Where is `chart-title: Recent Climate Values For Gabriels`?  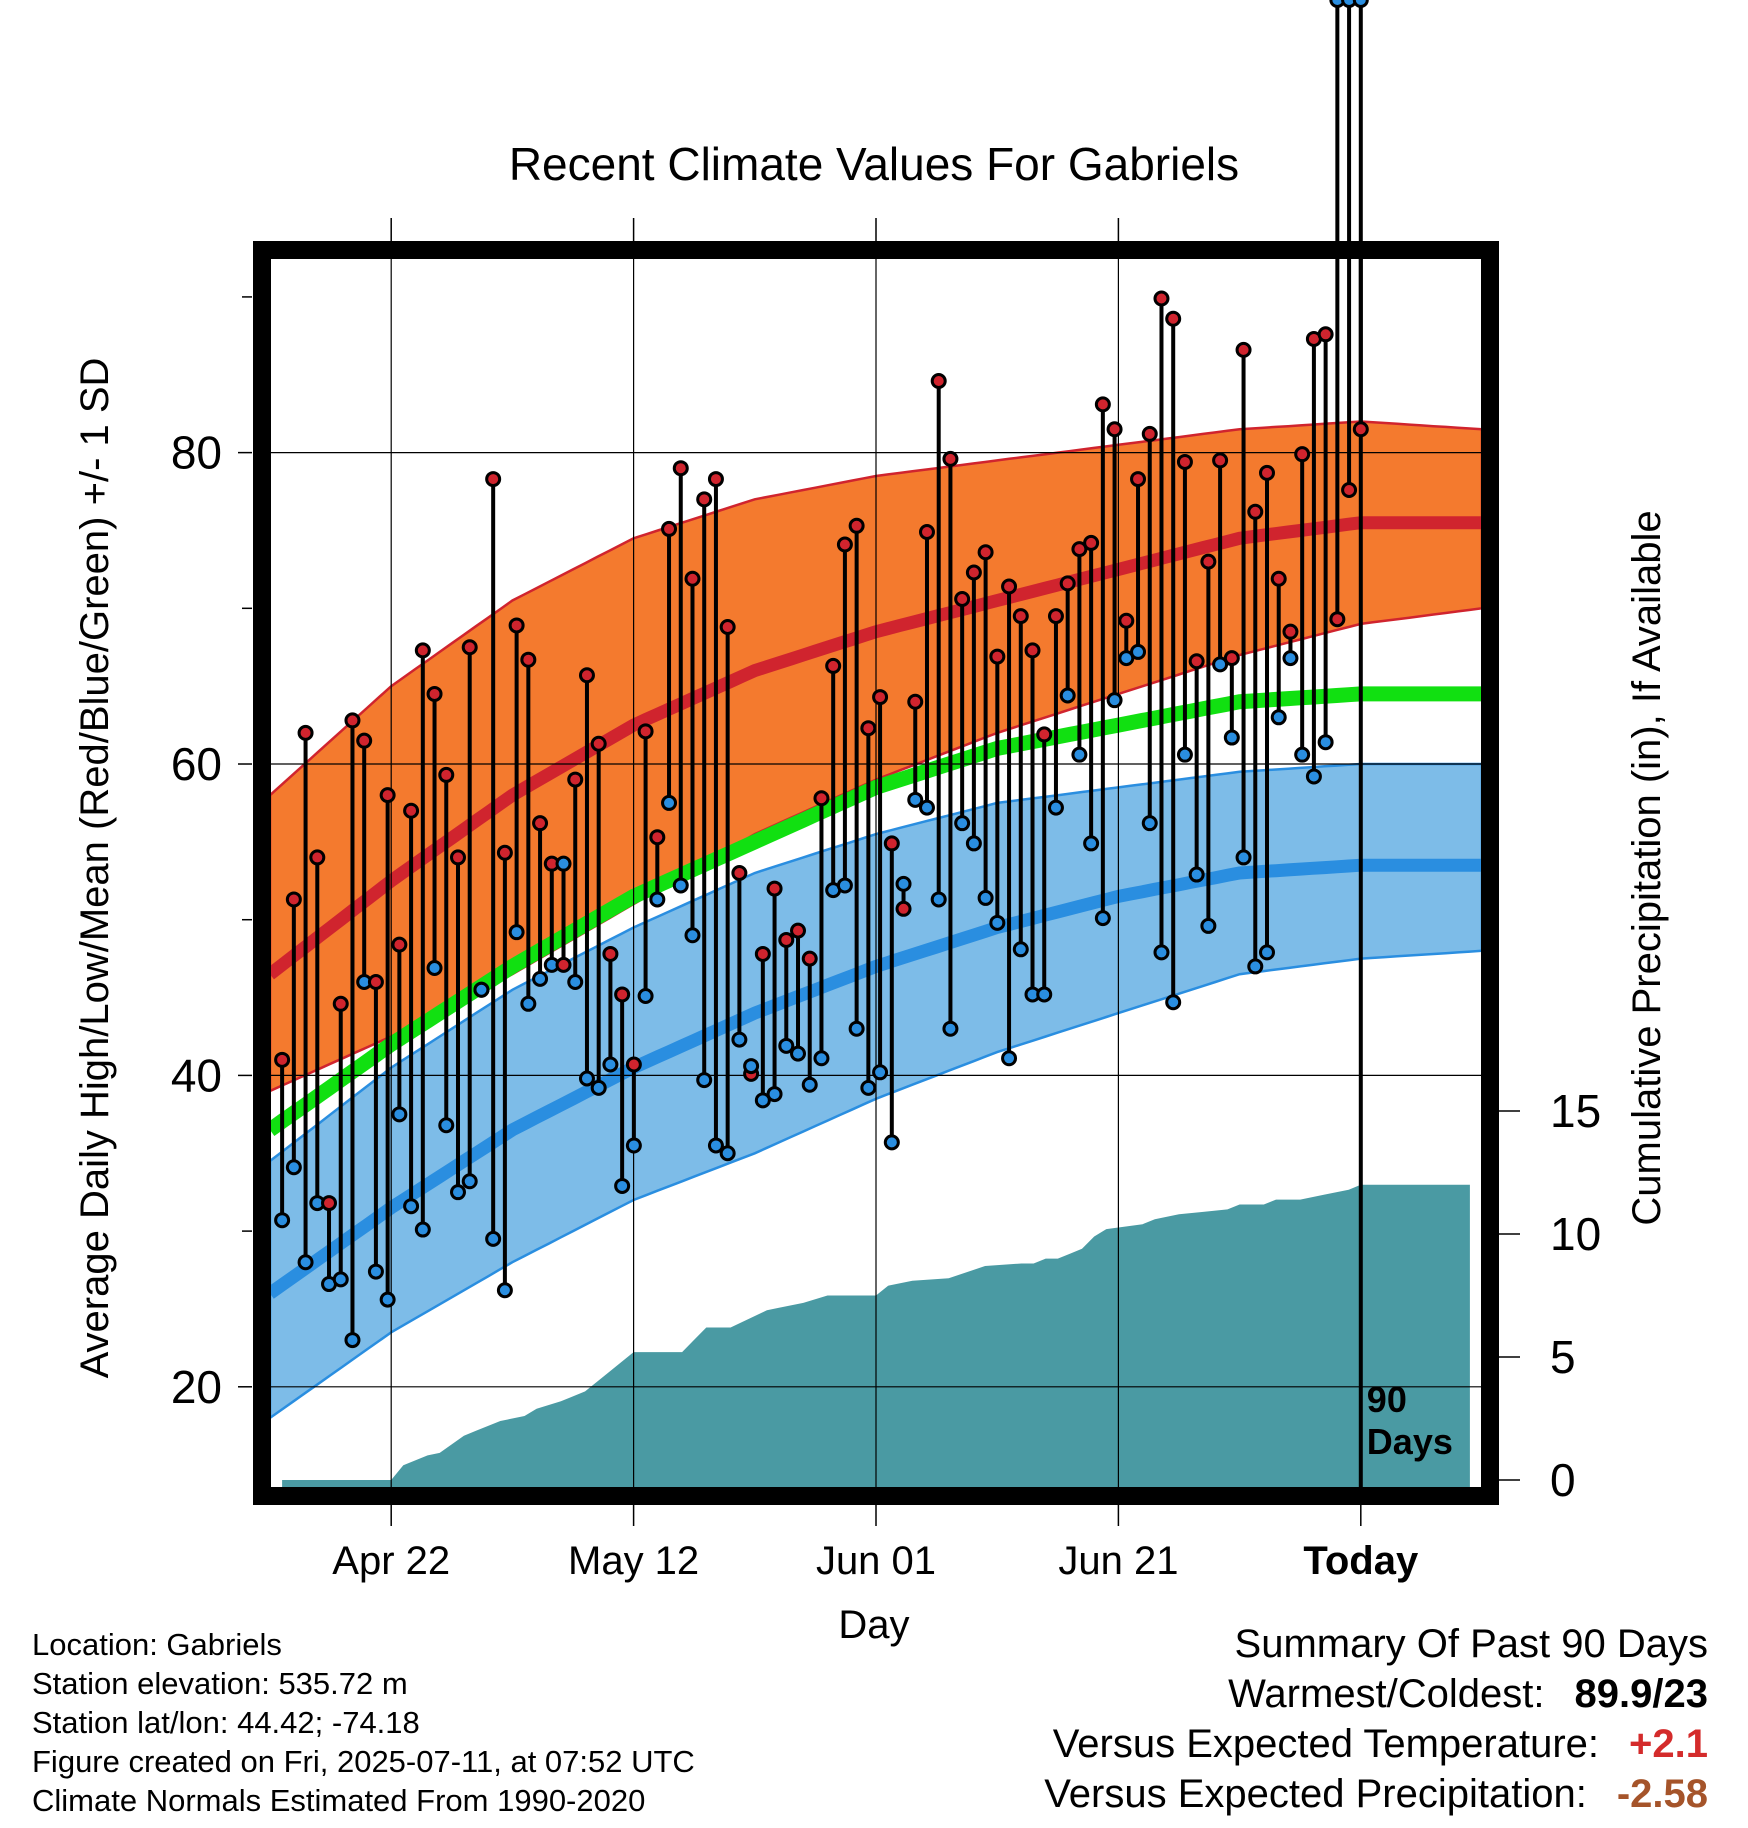 chart-title: Recent Climate Values For Gabriels is located at coordinates (874, 164).